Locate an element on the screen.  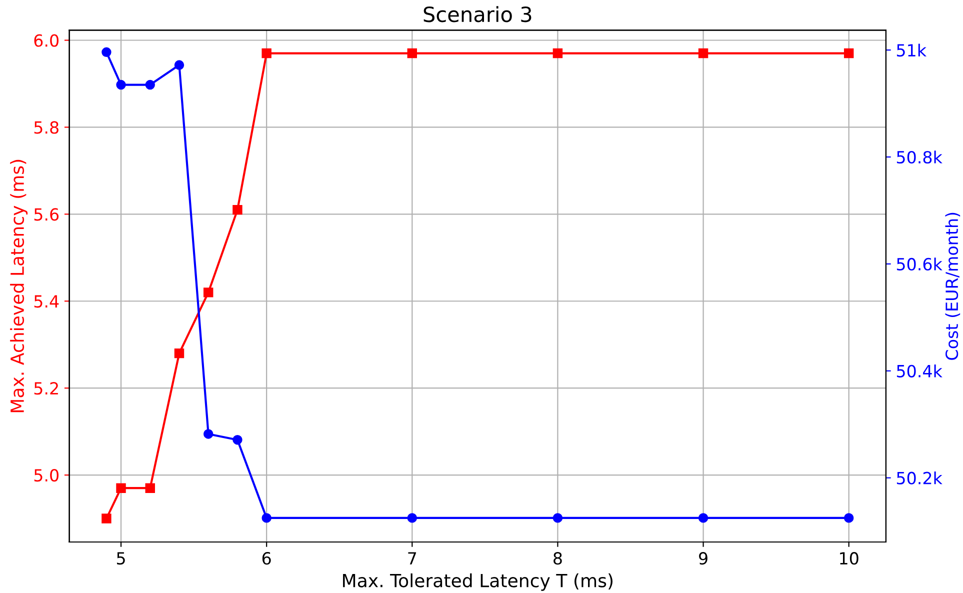
y-tick-label: 6.0 is located at coordinates (46, 40).